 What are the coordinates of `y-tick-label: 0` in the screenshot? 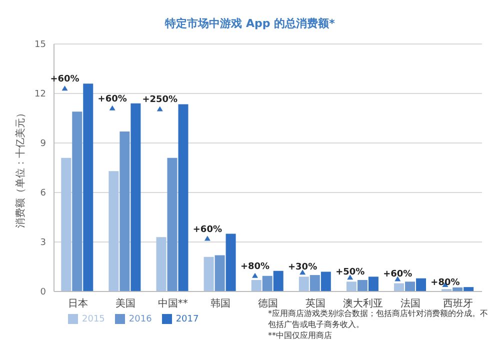 It's located at (43, 293).